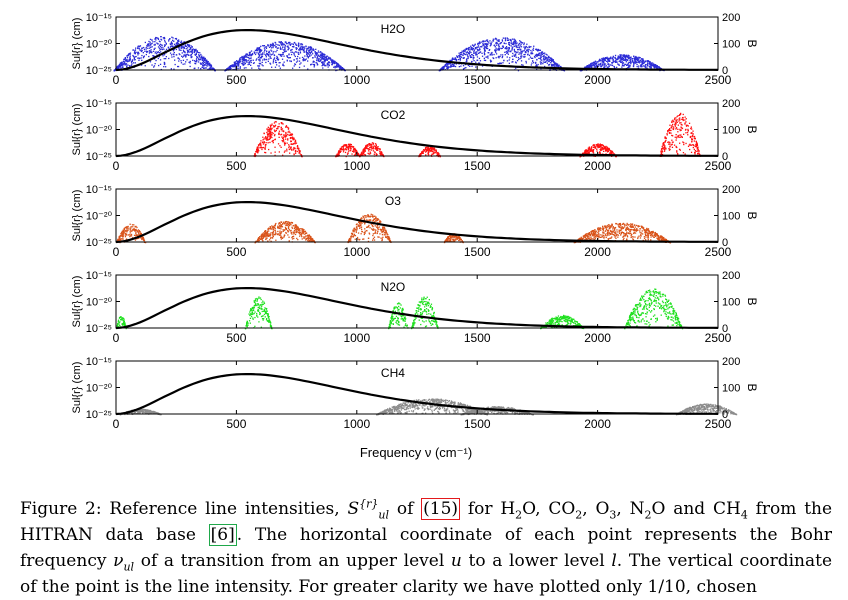  Describe the element at coordinates (718, 166) in the screenshot. I see `x-tick-label: 2500` at that location.